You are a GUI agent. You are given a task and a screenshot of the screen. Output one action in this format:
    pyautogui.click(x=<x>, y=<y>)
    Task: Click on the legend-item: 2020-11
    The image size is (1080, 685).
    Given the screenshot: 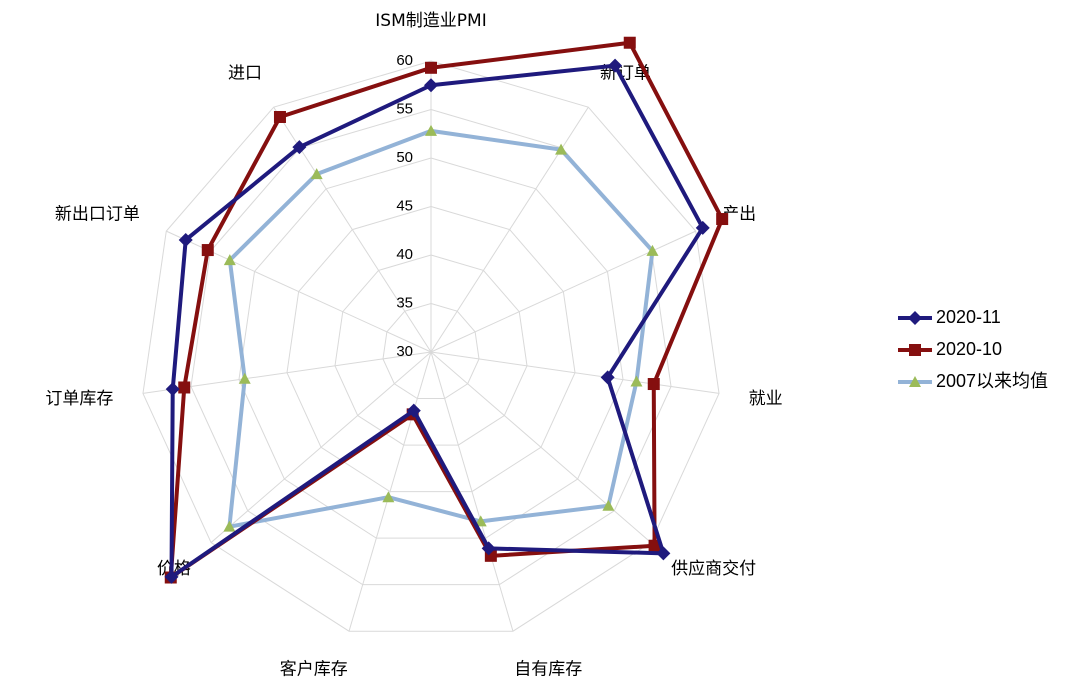 What is the action you would take?
    pyautogui.click(x=949, y=317)
    